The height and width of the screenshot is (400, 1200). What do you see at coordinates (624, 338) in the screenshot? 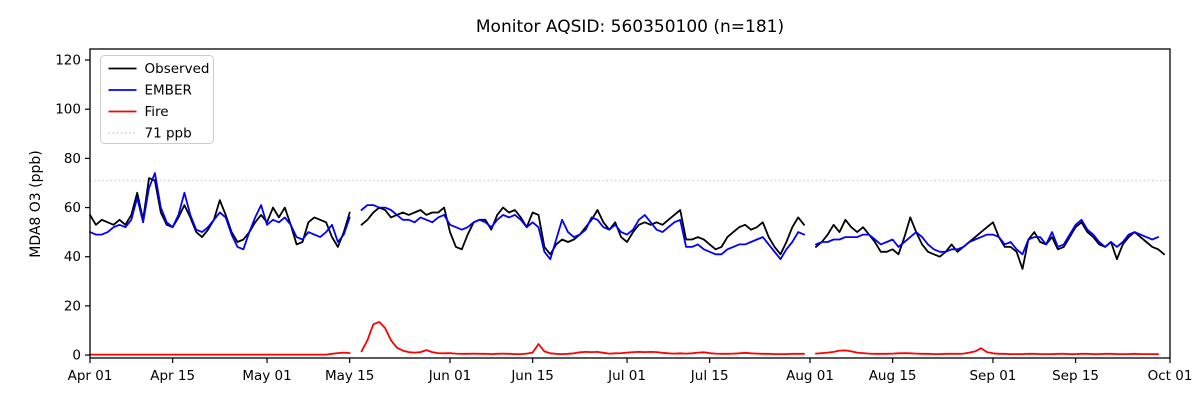
I see `series-fire-line` at bounding box center [624, 338].